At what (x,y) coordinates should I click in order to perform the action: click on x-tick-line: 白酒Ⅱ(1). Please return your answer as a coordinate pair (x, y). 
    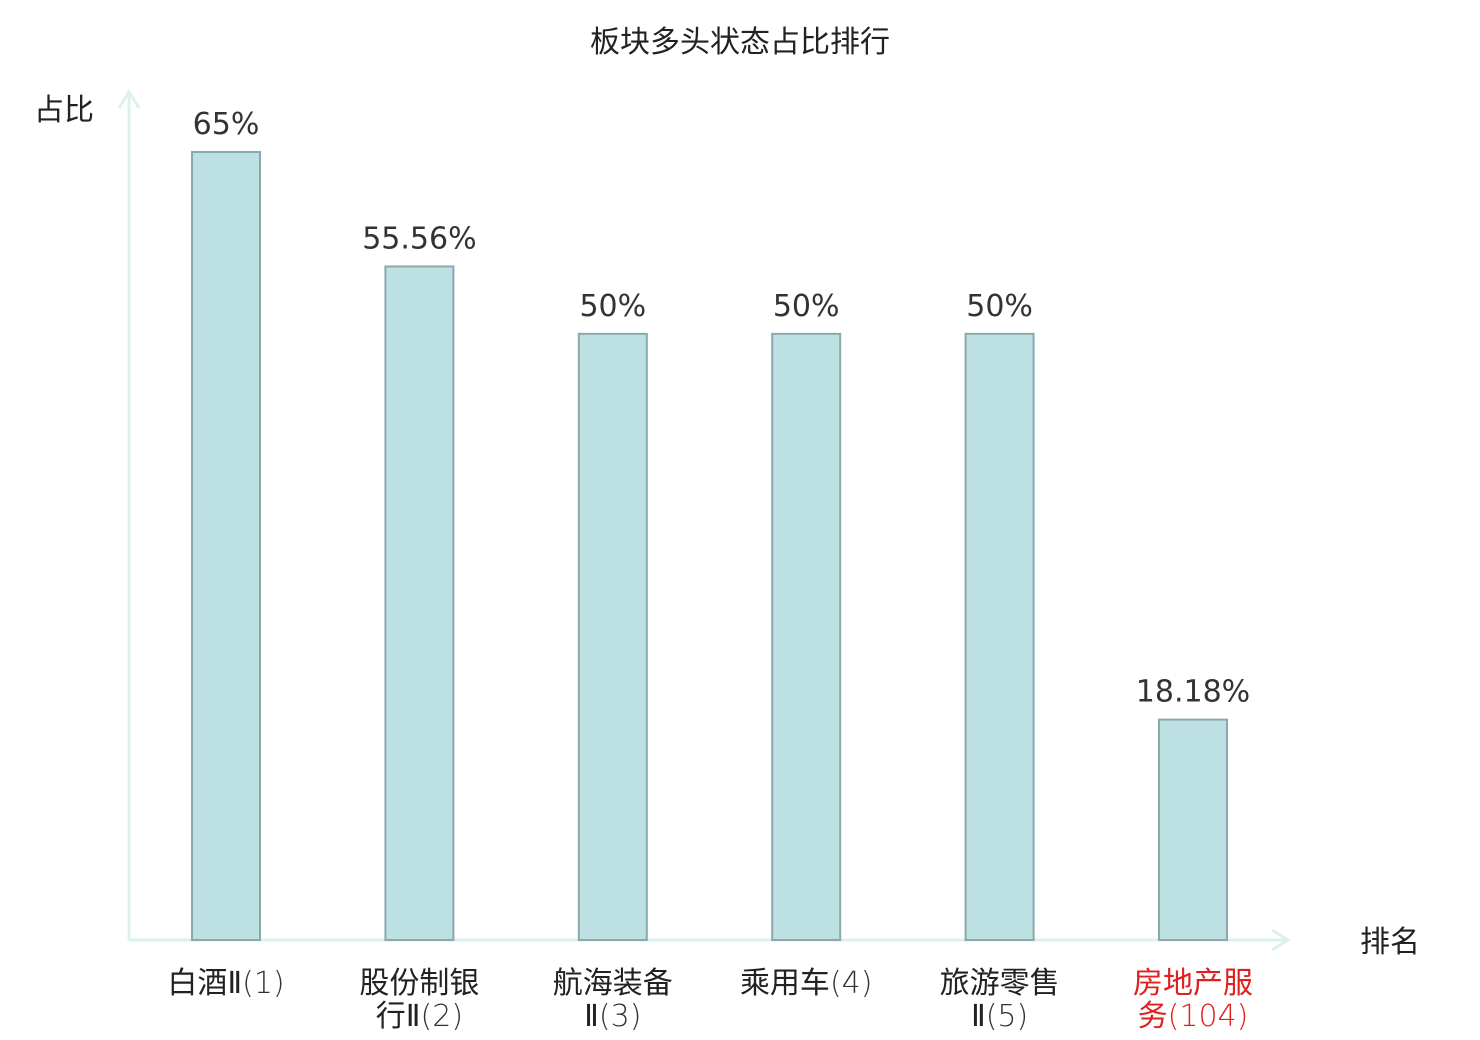
    Looking at the image, I should click on (225, 983).